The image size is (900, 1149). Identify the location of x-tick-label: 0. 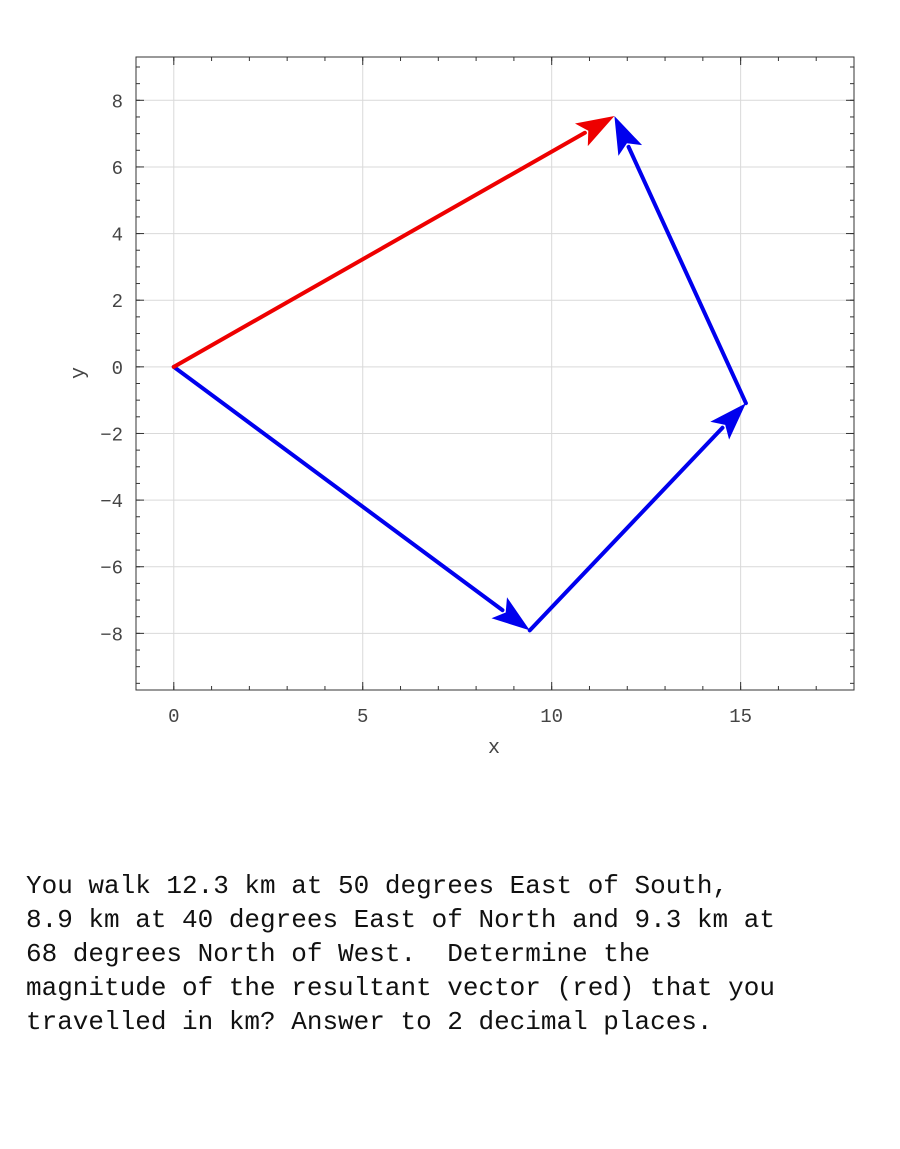
(173, 717).